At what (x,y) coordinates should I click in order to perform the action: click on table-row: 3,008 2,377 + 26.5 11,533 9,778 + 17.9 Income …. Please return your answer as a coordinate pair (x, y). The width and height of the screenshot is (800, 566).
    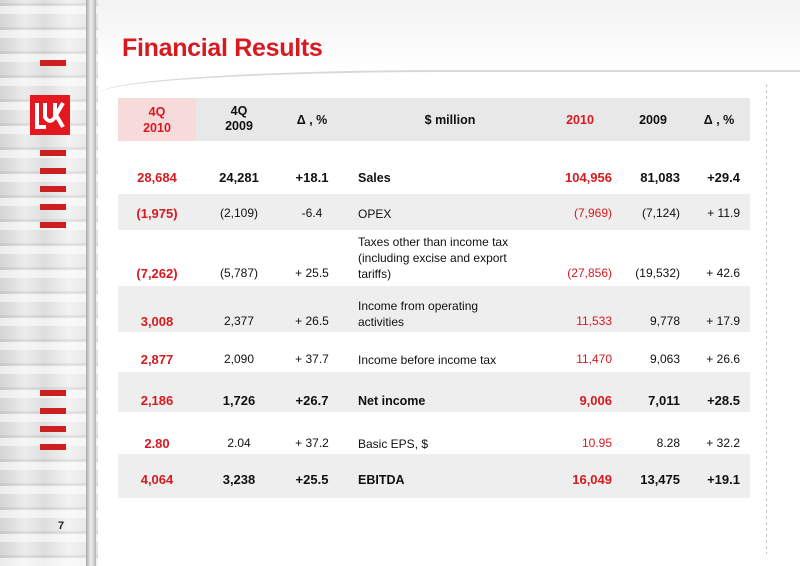
    Looking at the image, I should click on (434, 309).